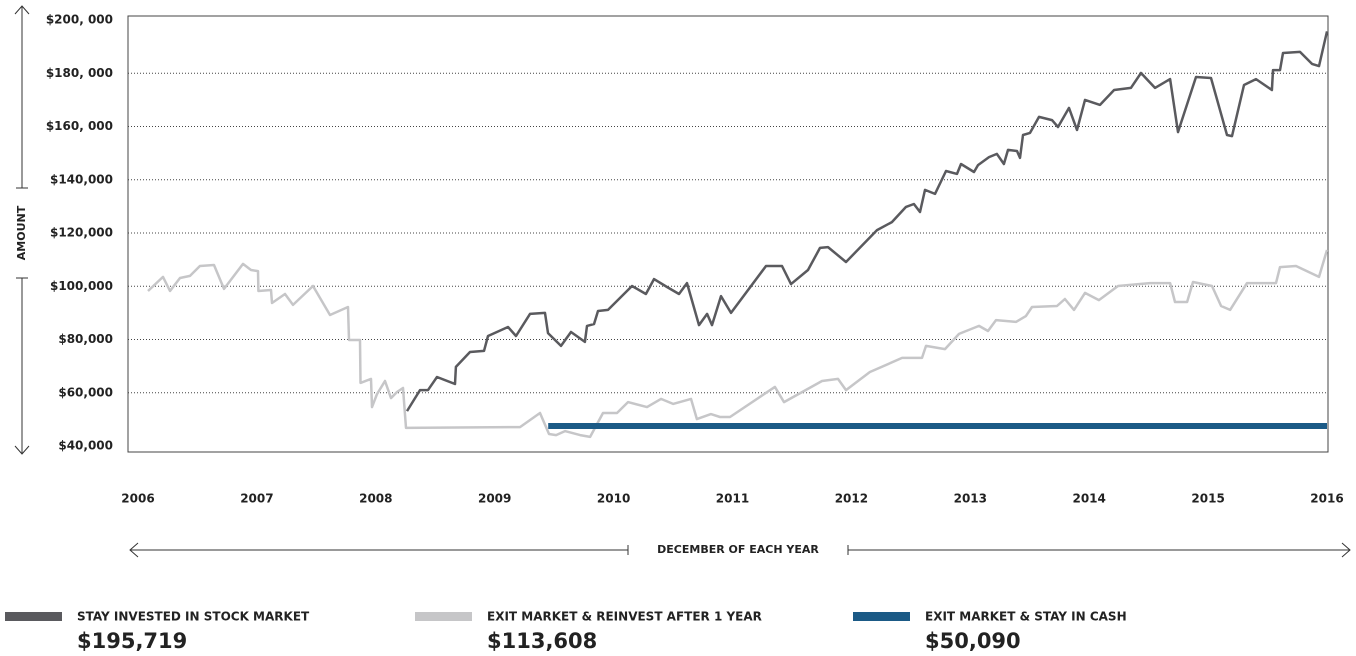 The image size is (1356, 656). I want to click on x-tick-label: 2015, so click(1207, 499).